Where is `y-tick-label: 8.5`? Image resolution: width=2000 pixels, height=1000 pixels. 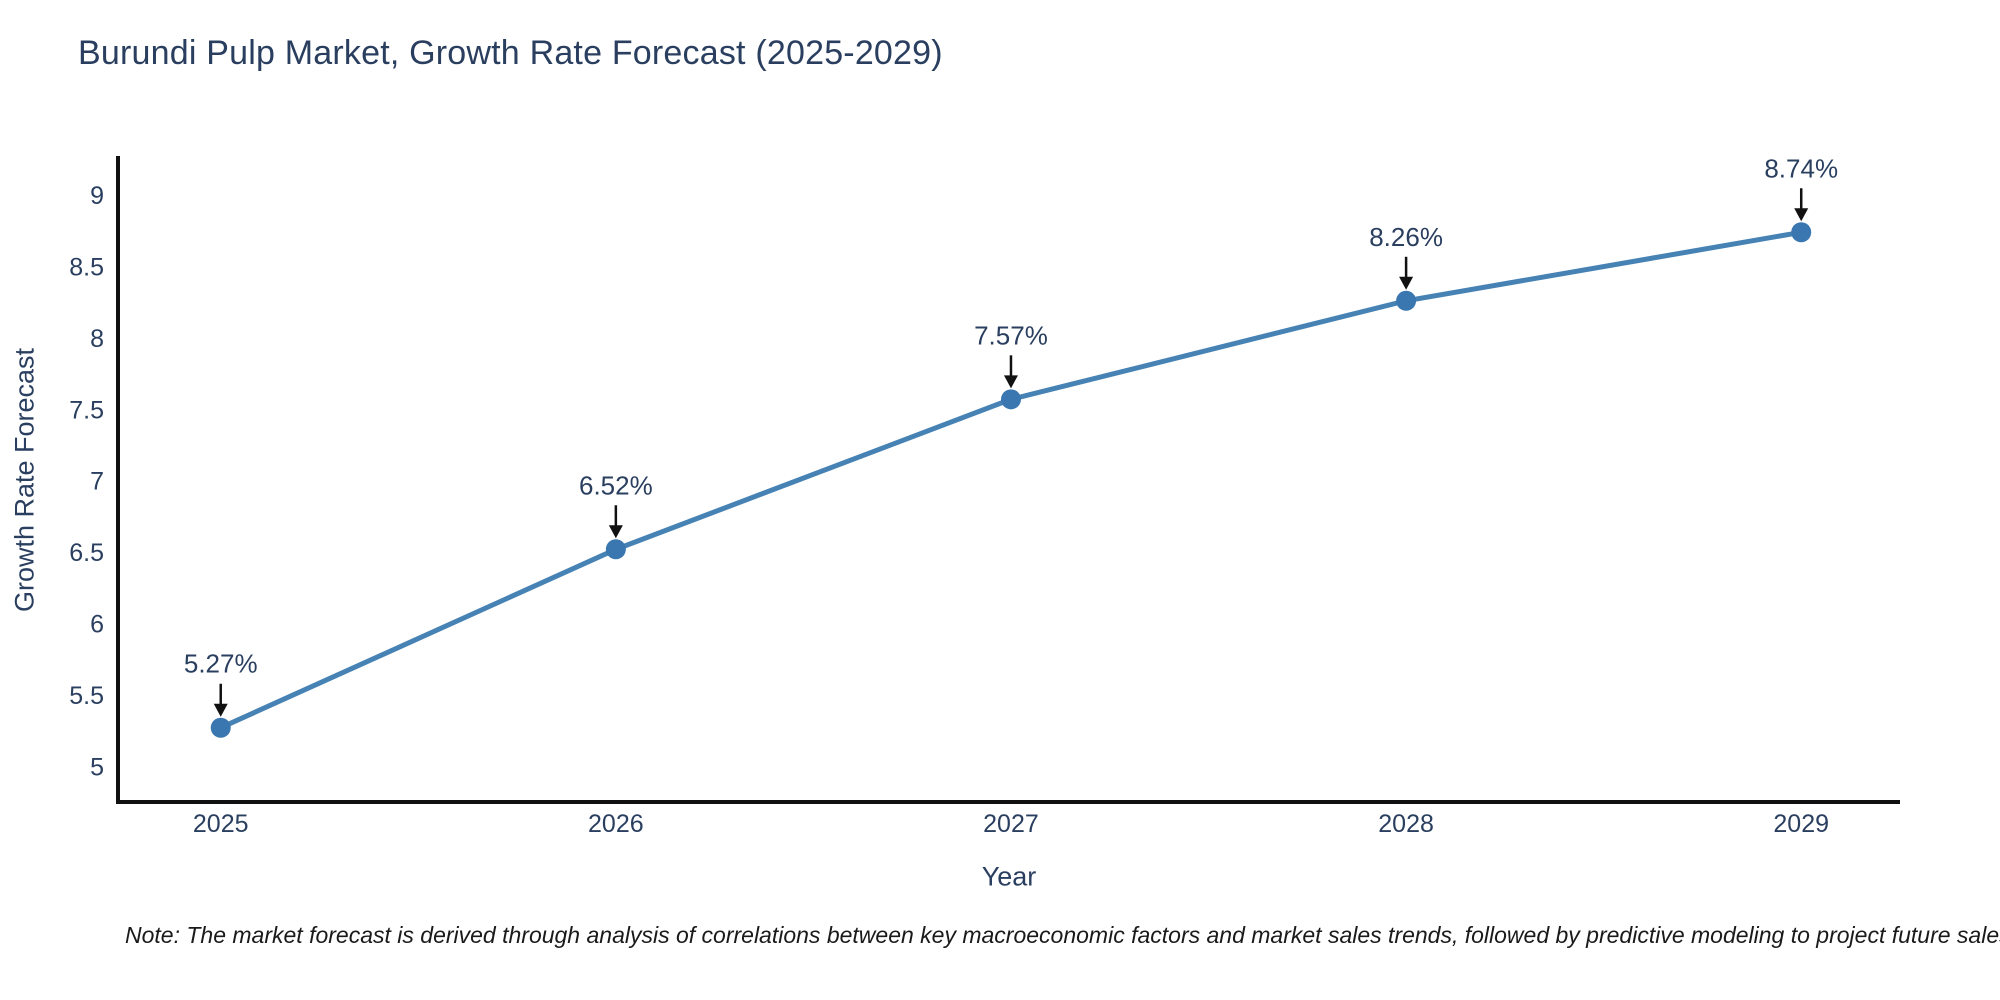
y-tick-label: 8.5 is located at coordinates (86, 268).